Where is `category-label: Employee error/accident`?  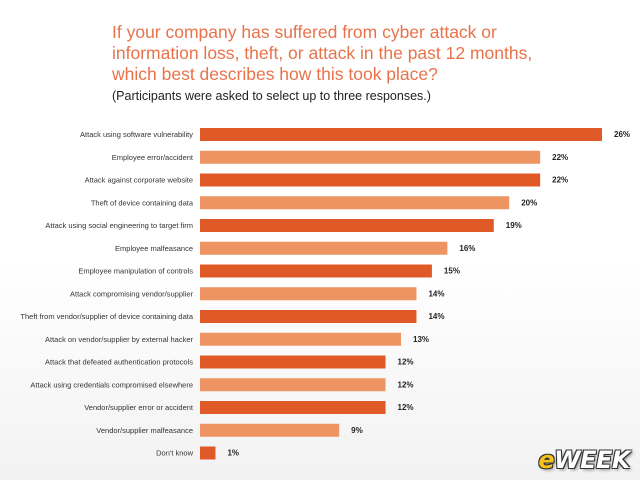
category-label: Employee error/accident is located at coordinates (153, 157).